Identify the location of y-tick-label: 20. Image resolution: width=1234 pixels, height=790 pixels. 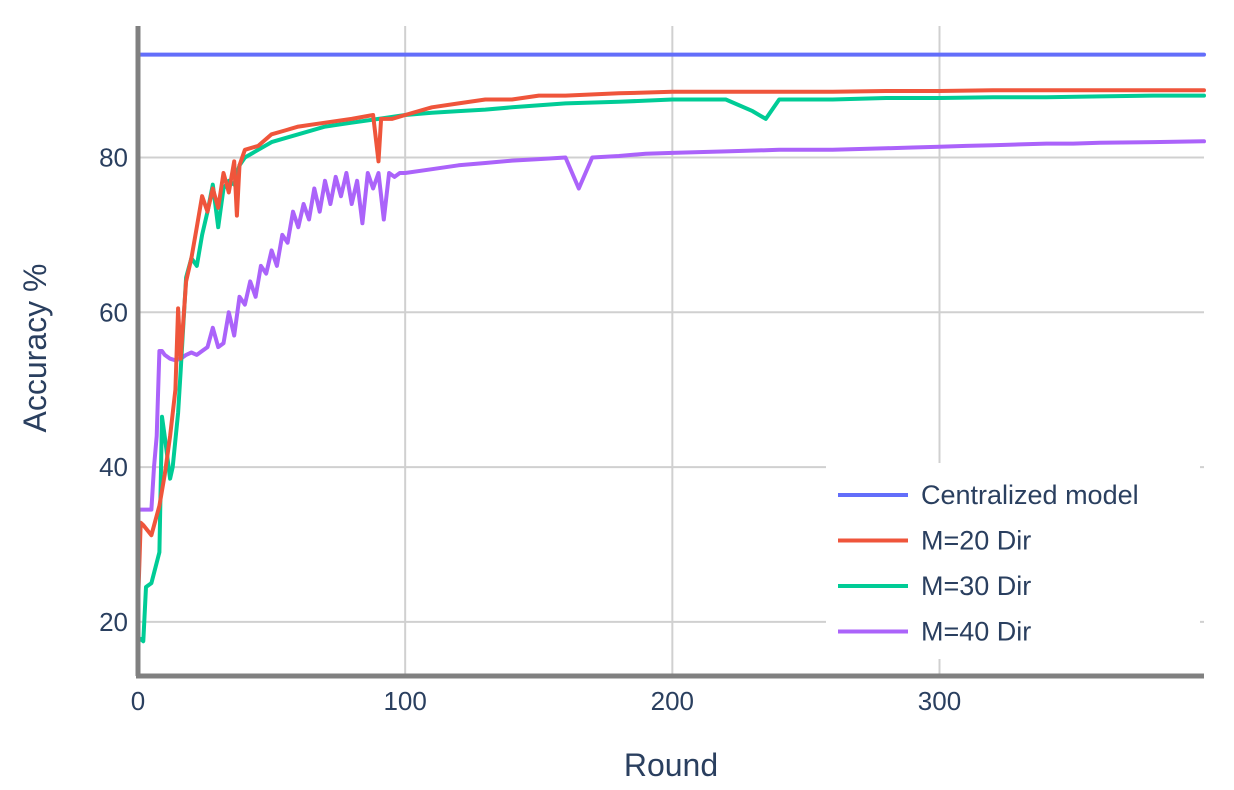
(113, 622).